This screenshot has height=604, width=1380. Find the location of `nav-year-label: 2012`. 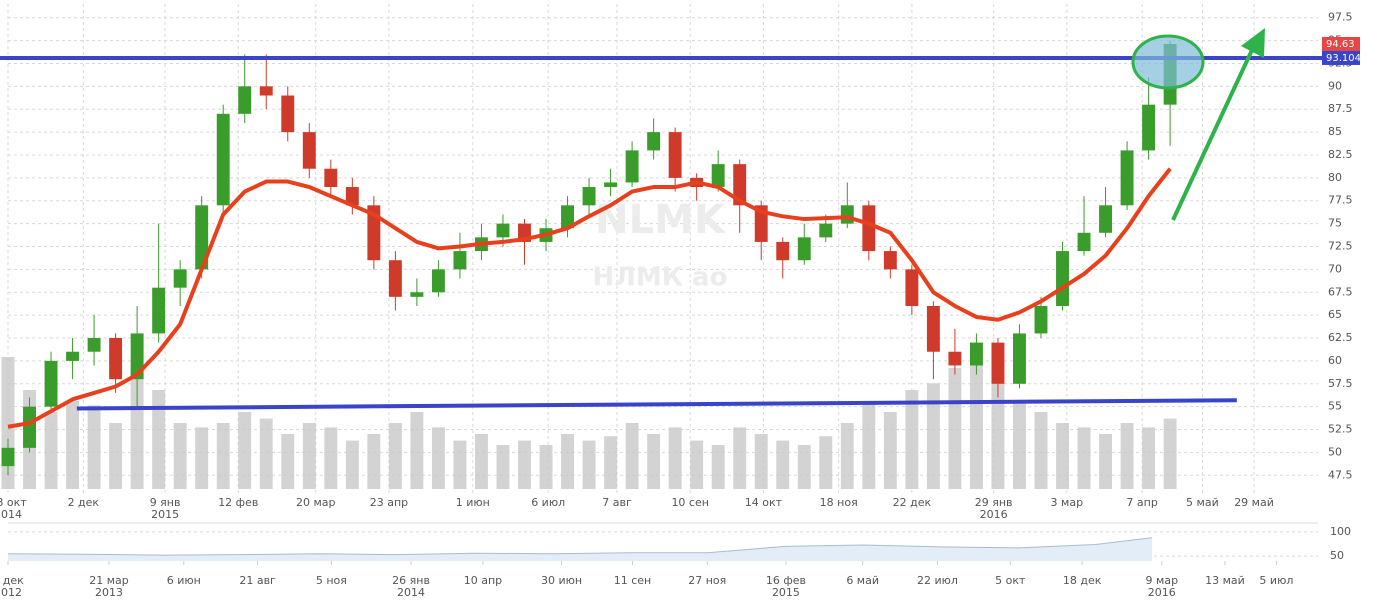

nav-year-label: 2012 is located at coordinates (11, 592).